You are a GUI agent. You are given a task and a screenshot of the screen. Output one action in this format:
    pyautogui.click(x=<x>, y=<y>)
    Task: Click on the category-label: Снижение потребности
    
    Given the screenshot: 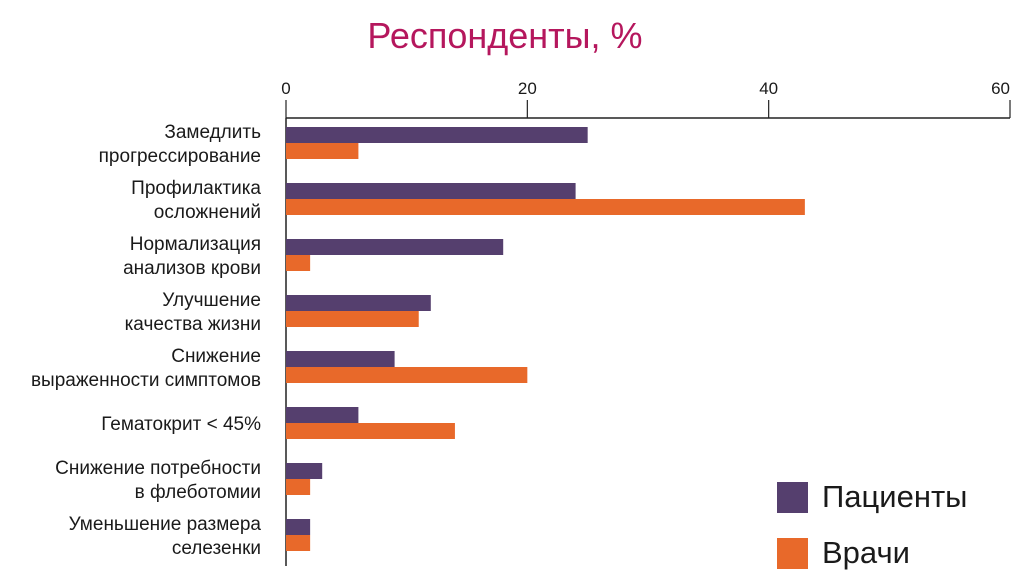 What is the action you would take?
    pyautogui.click(x=158, y=468)
    